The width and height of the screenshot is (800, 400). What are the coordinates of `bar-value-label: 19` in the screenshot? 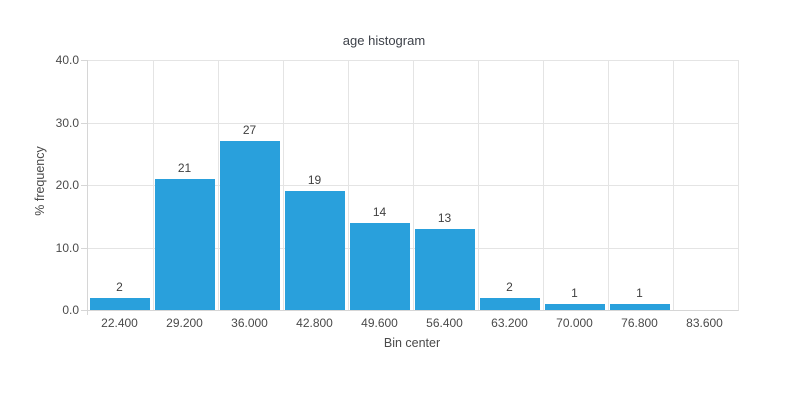 It's located at (314, 180).